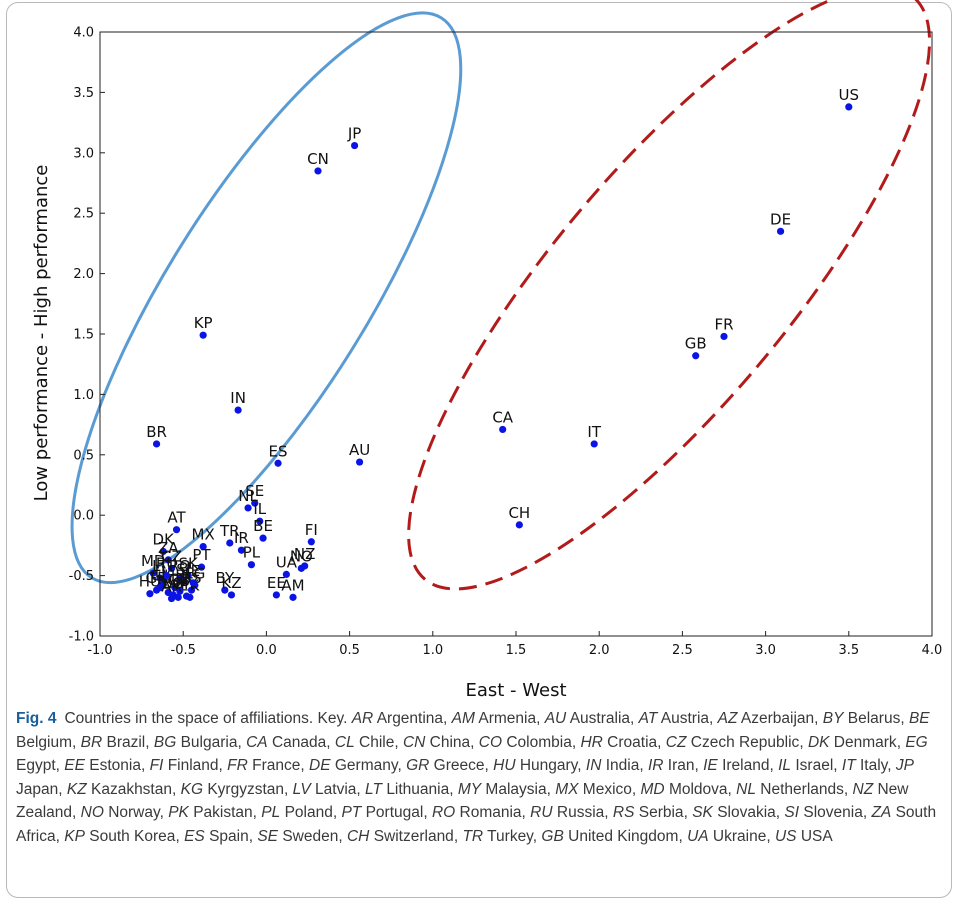  I want to click on data-point-in: IN, so click(238, 401).